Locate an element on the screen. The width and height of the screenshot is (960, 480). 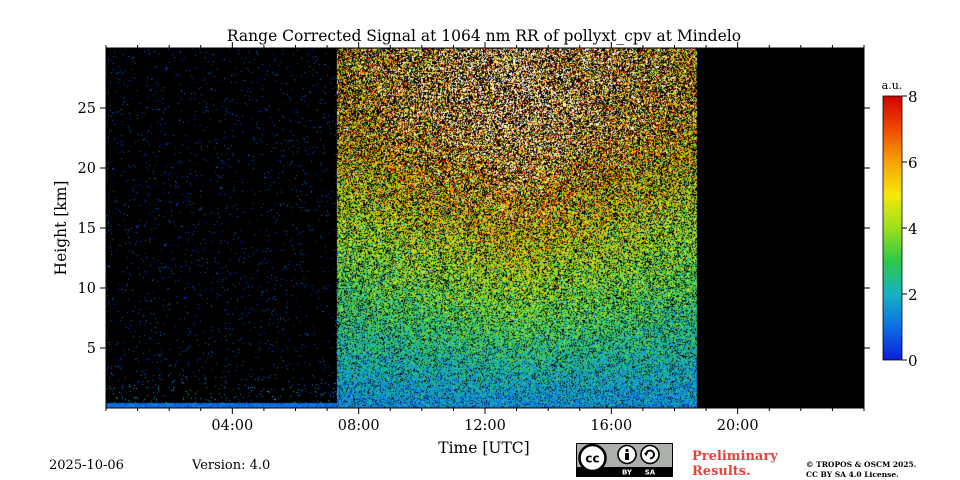
prelim-line-1: Preliminary is located at coordinates (735, 456).